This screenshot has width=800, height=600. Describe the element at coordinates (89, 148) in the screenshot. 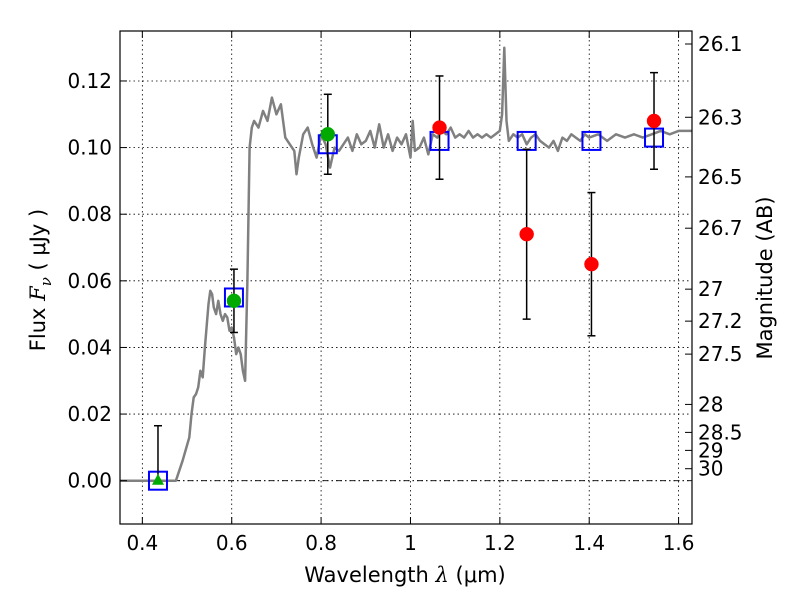

I see `y-tick-label: 0.10` at that location.